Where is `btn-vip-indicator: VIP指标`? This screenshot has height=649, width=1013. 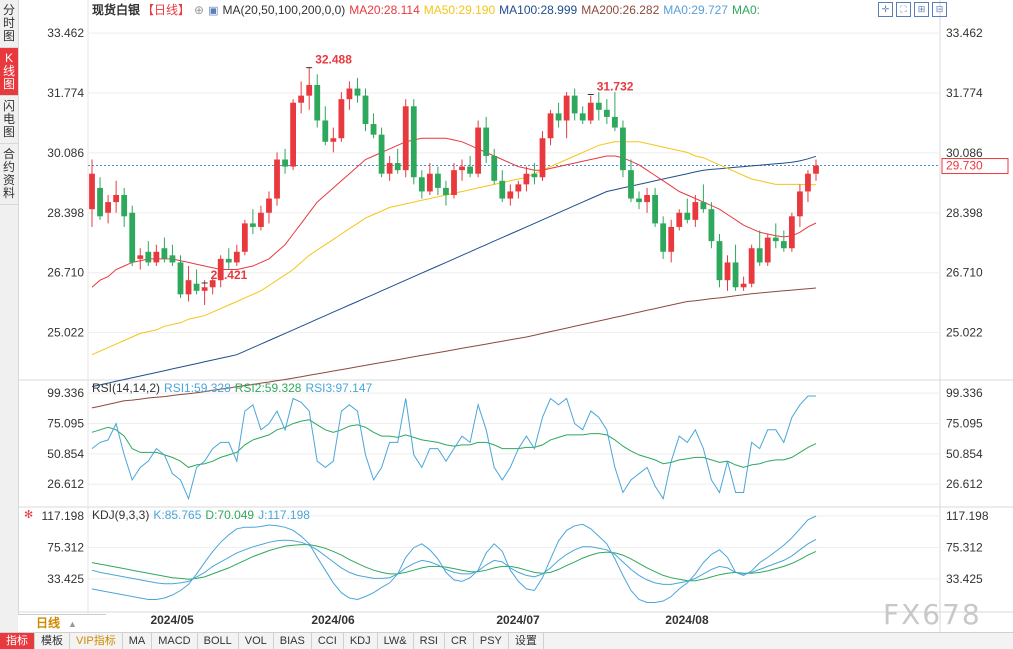 btn-vip-indicator: VIP指标 is located at coordinates (96, 641).